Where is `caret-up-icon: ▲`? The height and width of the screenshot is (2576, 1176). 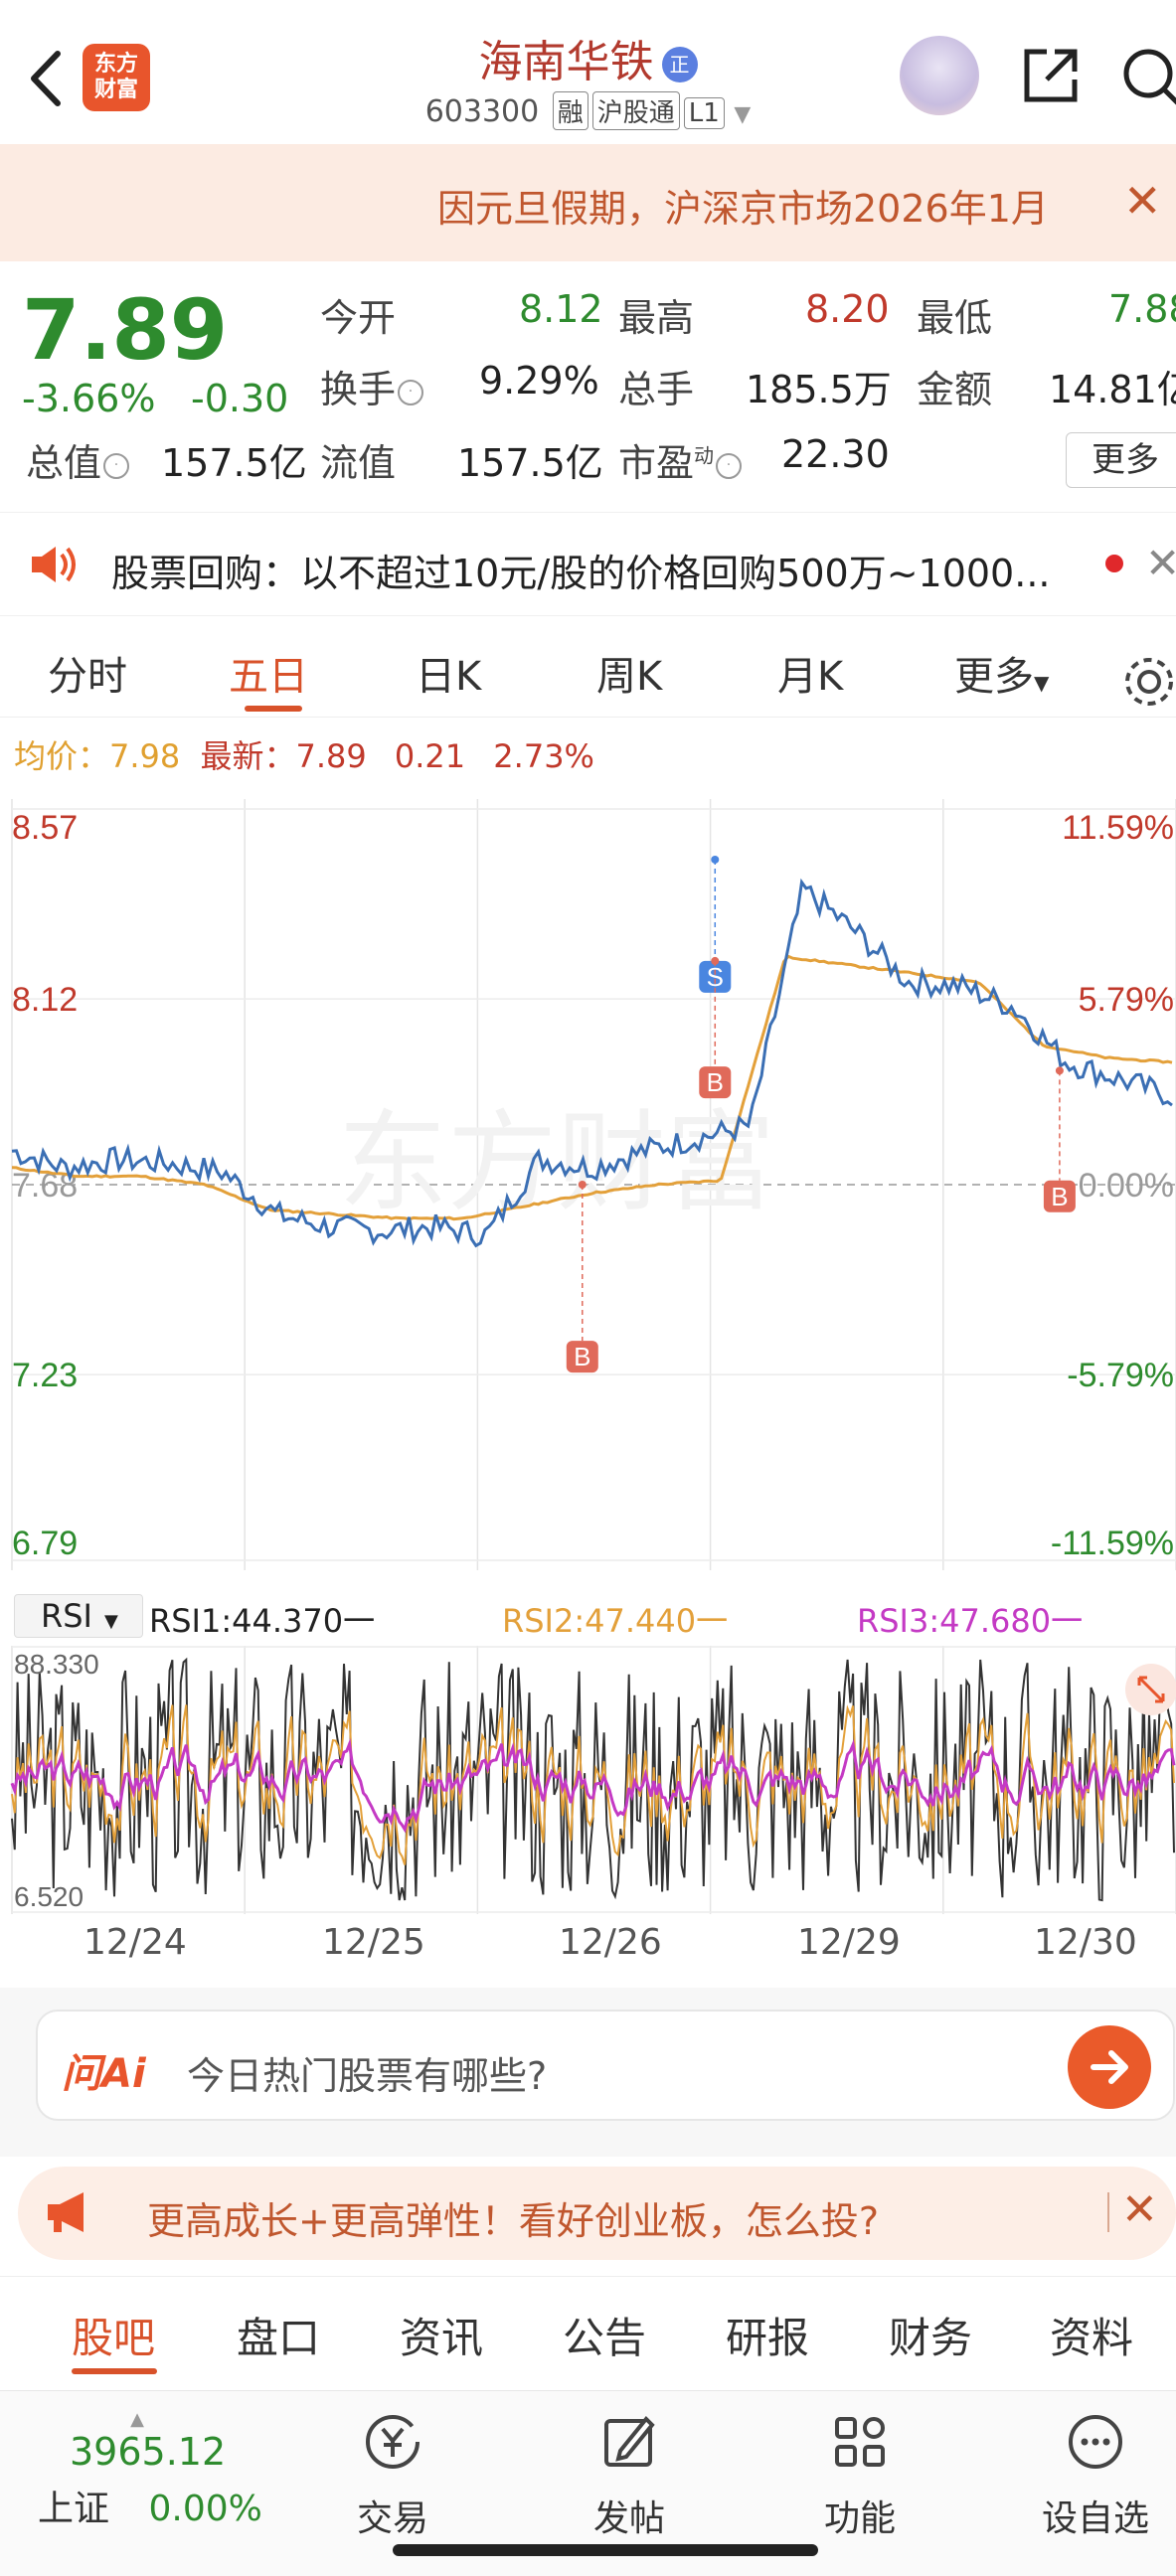 caret-up-icon: ▲ is located at coordinates (137, 2419).